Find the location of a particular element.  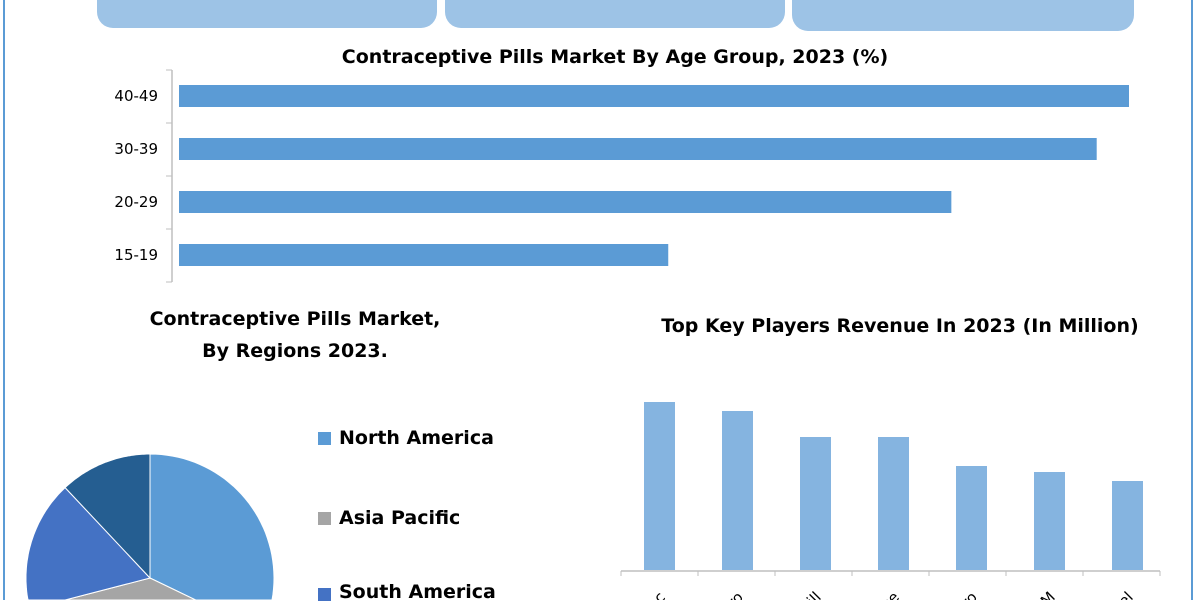

age-tick-label: 15-19 is located at coordinates (136, 255).